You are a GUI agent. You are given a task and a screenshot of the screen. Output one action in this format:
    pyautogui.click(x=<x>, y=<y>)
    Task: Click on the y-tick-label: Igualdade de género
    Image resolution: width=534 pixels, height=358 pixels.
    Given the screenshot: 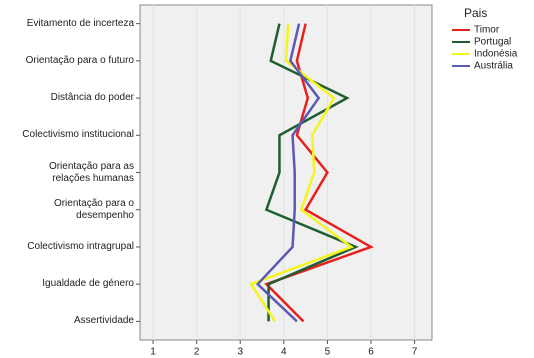 What is the action you would take?
    pyautogui.click(x=88, y=284)
    